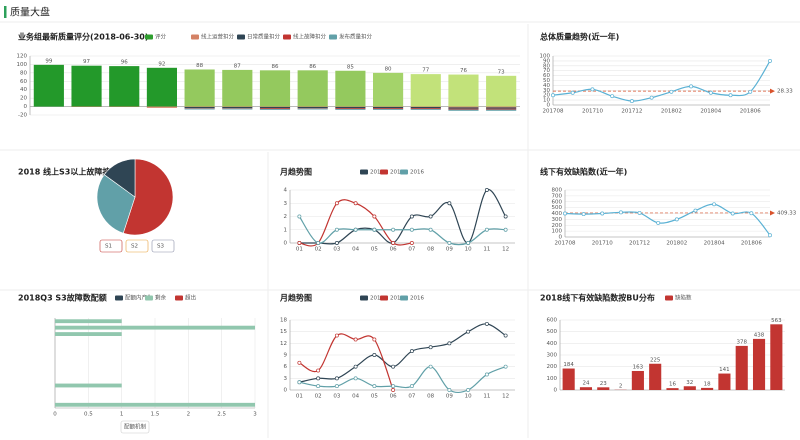 The height and width of the screenshot is (440, 800). I want to click on quota-button, so click(135, 427).